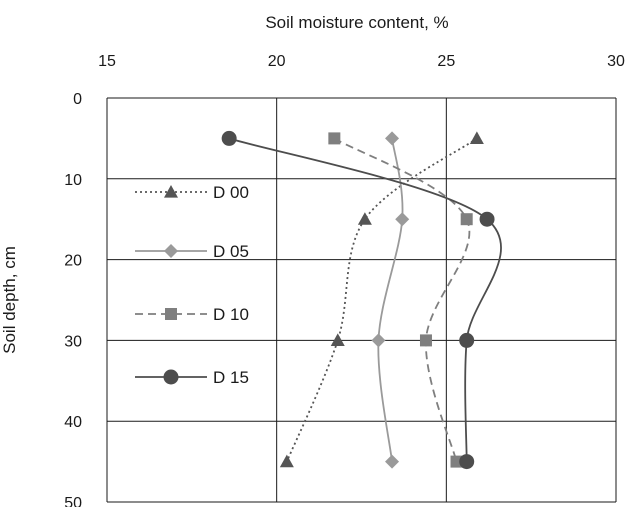 This screenshot has height=507, width=635. I want to click on legend-item-d00: D 00, so click(192, 192).